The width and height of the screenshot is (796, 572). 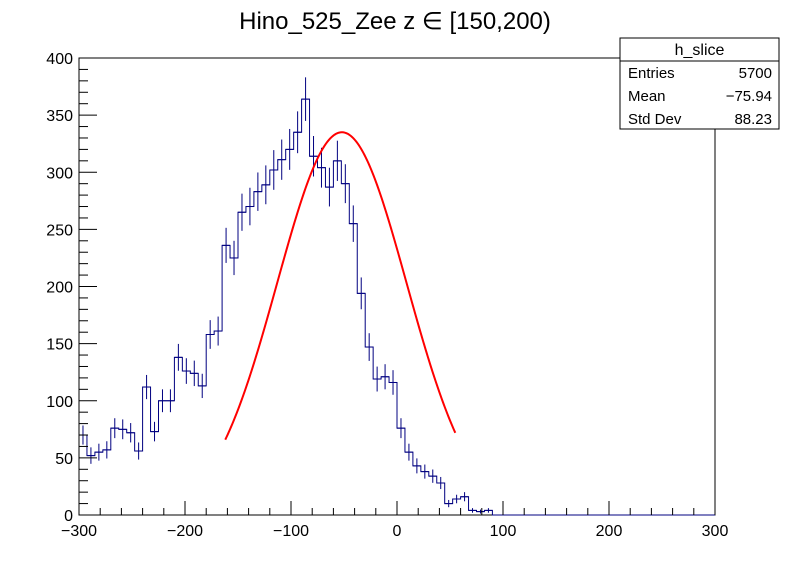 What do you see at coordinates (655, 119) in the screenshot?
I see `stats-stddev-label: Std Dev` at bounding box center [655, 119].